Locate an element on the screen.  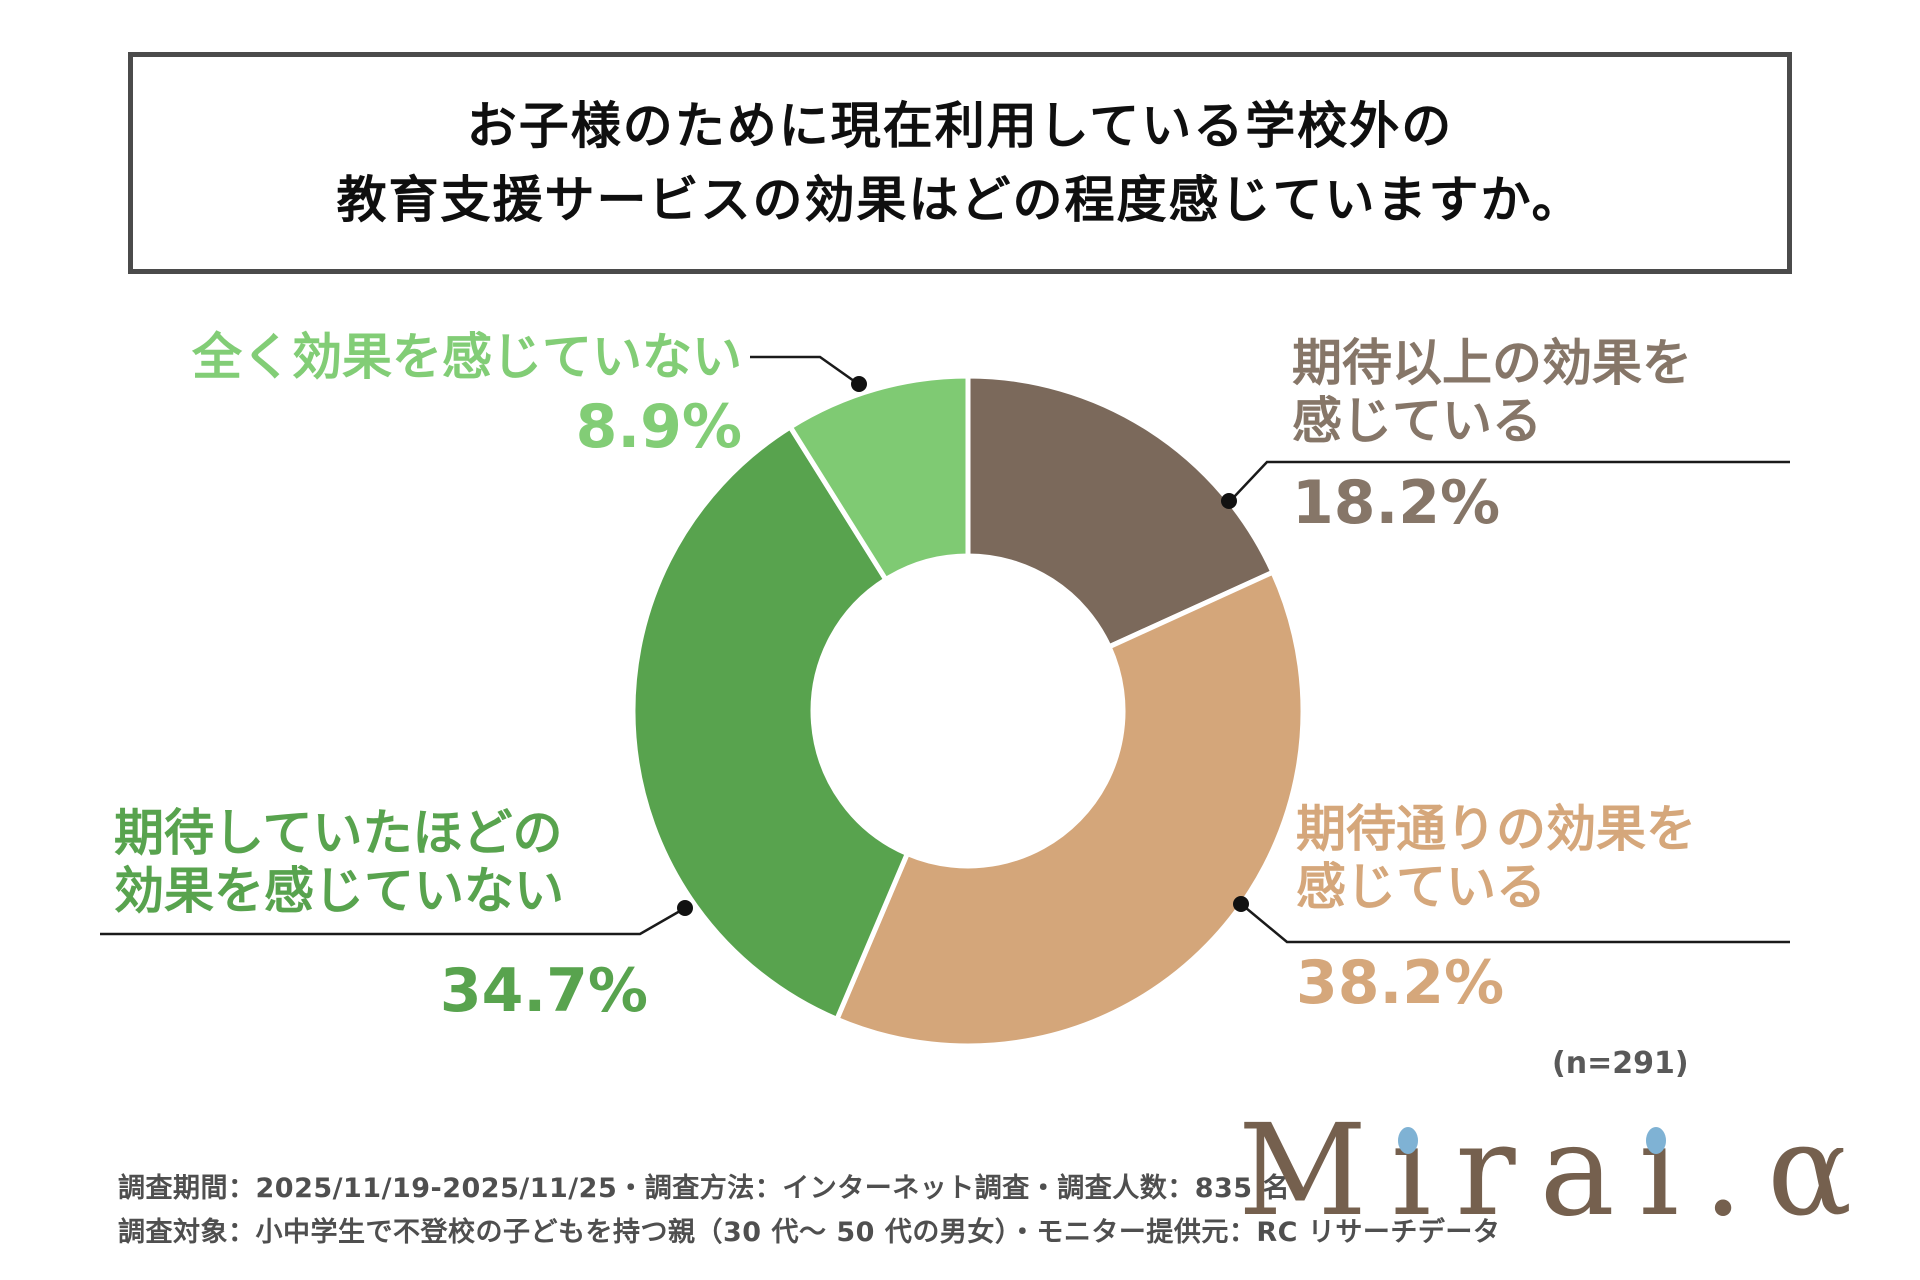
value-no-effect: 8.9% is located at coordinates (658, 427).